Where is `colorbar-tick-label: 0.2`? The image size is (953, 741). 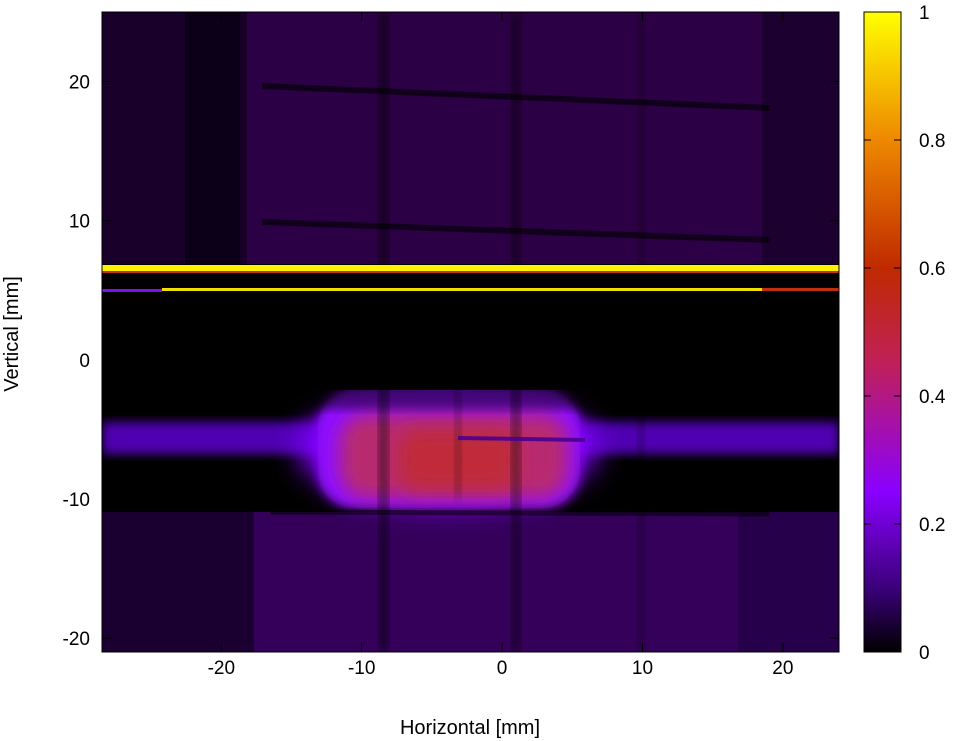
colorbar-tick-label: 0.2 is located at coordinates (932, 525).